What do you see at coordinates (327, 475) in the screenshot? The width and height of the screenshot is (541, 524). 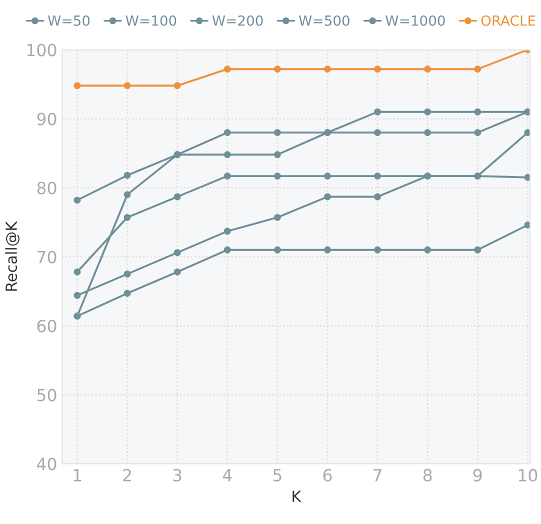 I see `x-tick-label: 6` at bounding box center [327, 475].